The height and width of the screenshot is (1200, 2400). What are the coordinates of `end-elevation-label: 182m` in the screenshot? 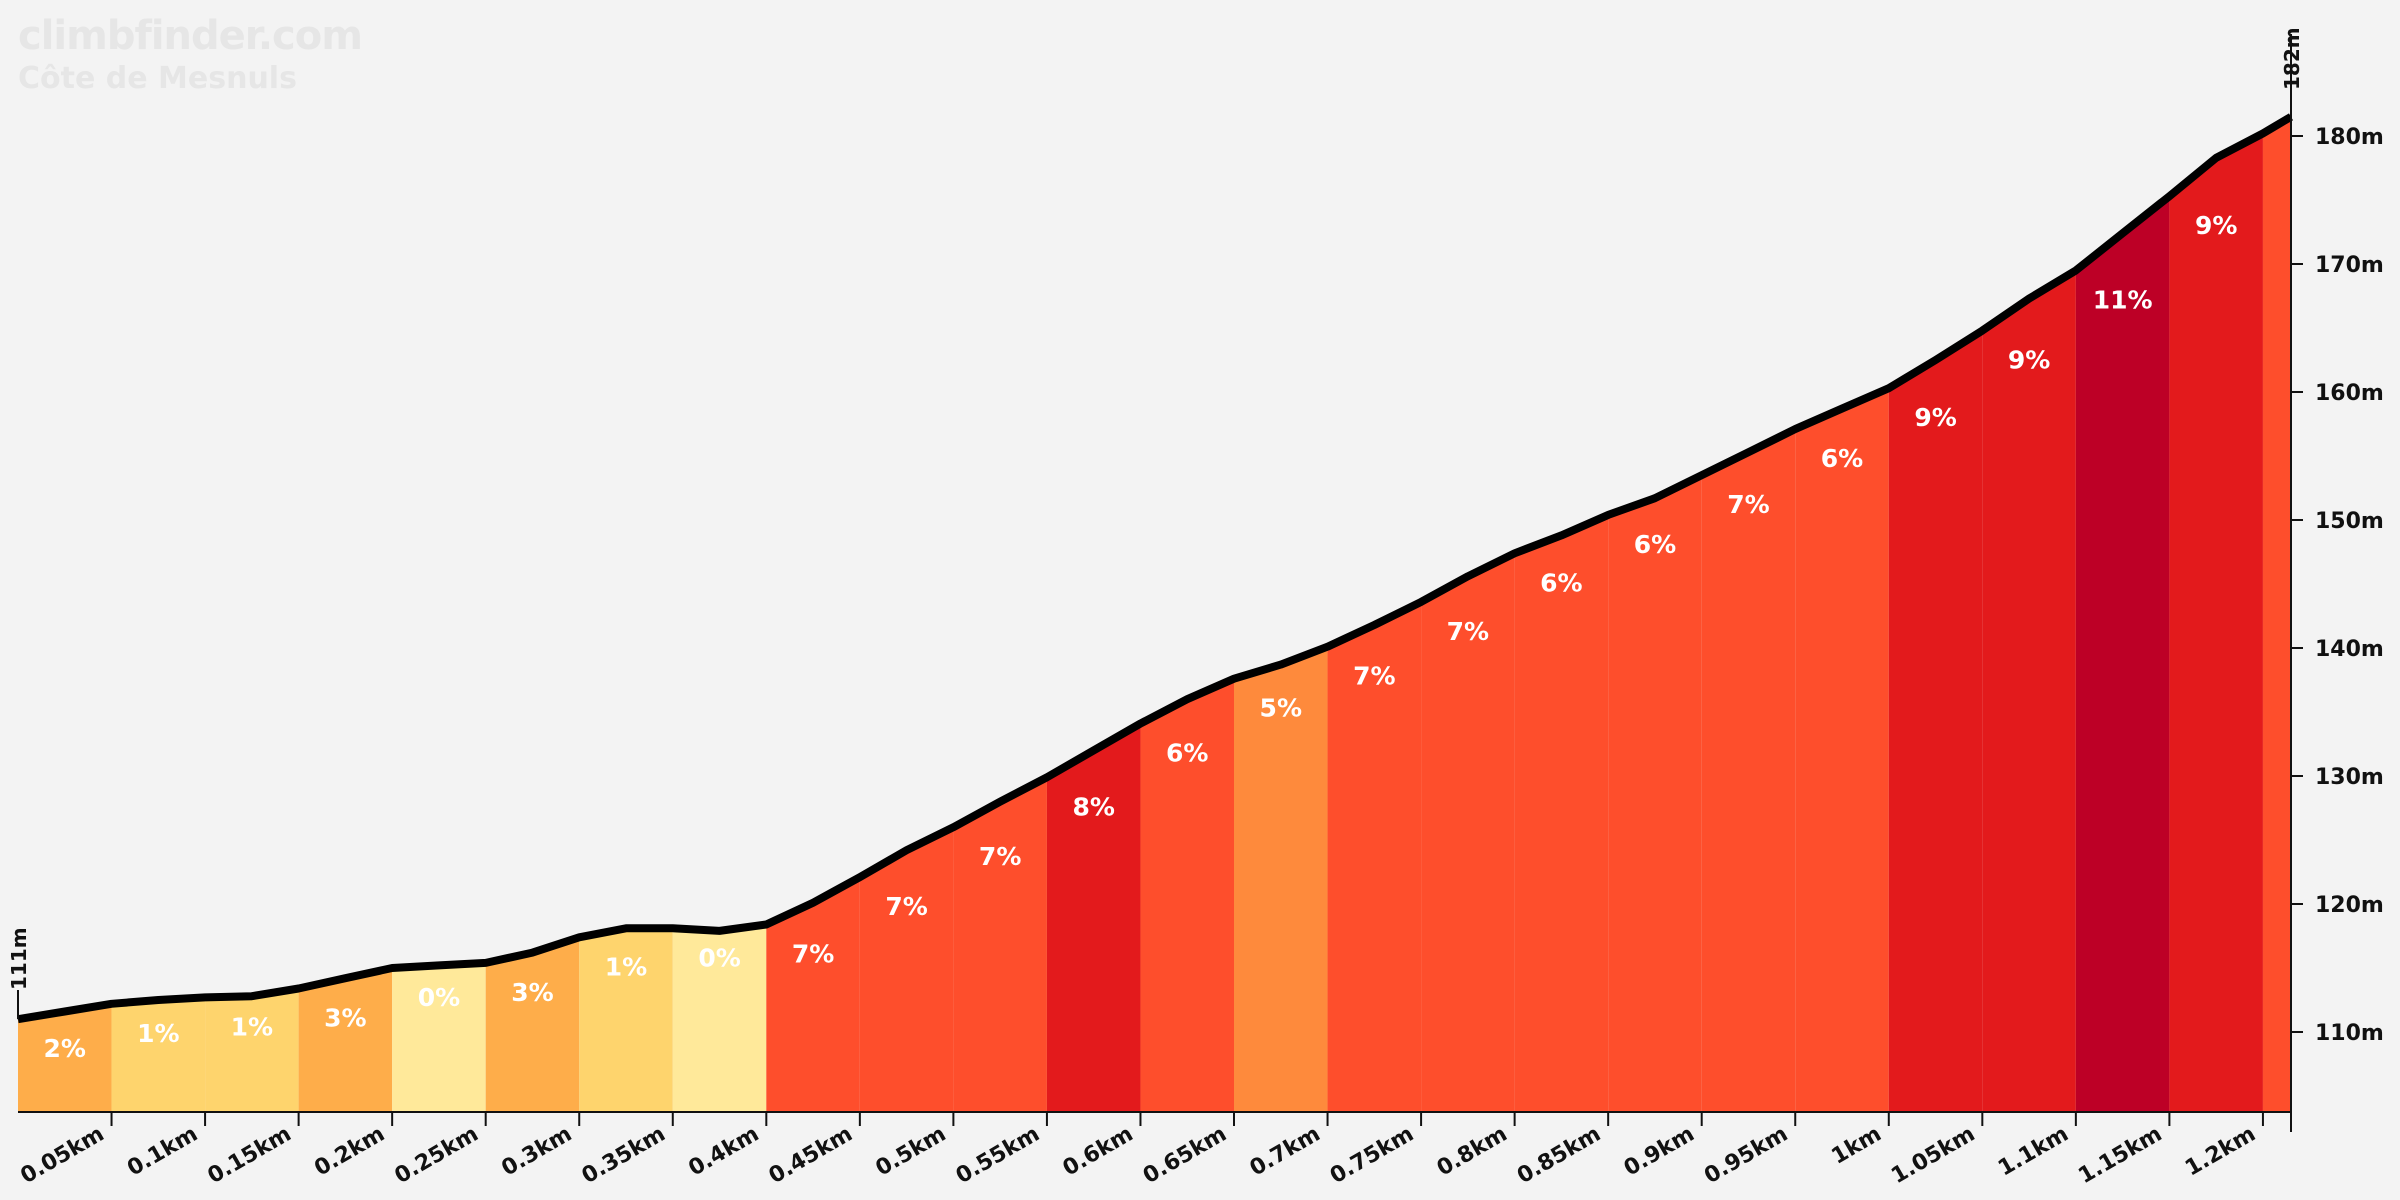 It's located at (2292, 58).